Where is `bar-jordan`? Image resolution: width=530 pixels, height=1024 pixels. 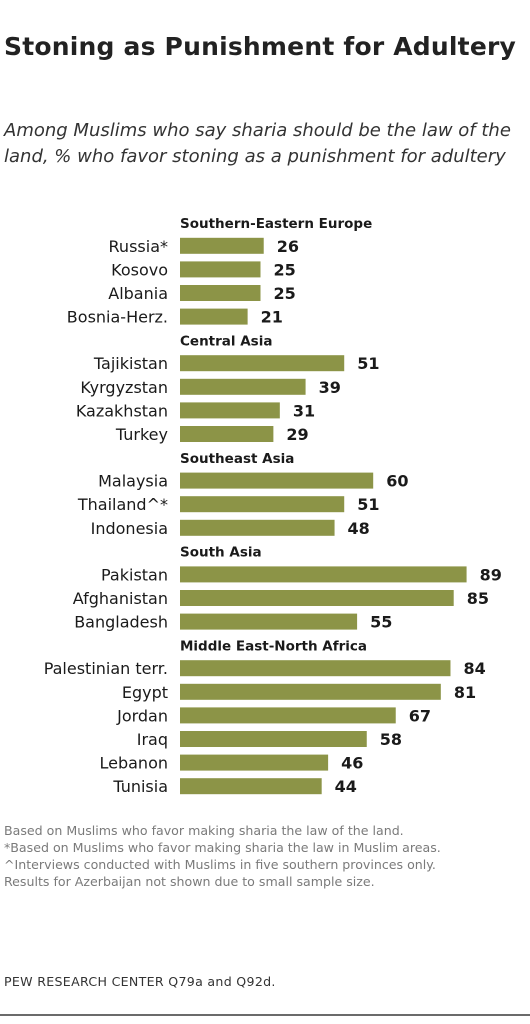
bar-jordan is located at coordinates (288, 715).